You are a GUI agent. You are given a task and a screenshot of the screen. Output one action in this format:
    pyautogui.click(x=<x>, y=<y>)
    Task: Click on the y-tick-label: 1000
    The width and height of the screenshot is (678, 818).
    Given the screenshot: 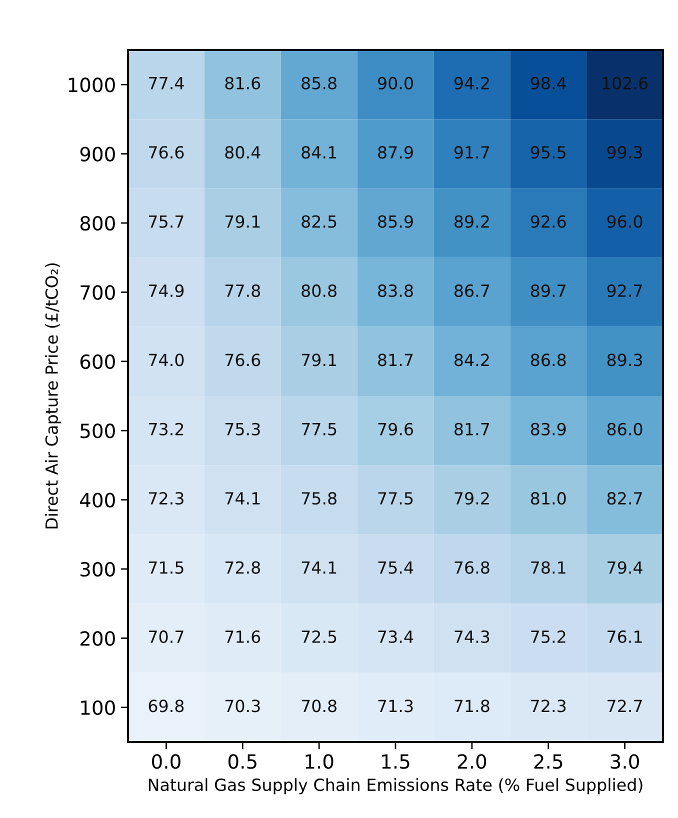 What is the action you would take?
    pyautogui.click(x=91, y=85)
    